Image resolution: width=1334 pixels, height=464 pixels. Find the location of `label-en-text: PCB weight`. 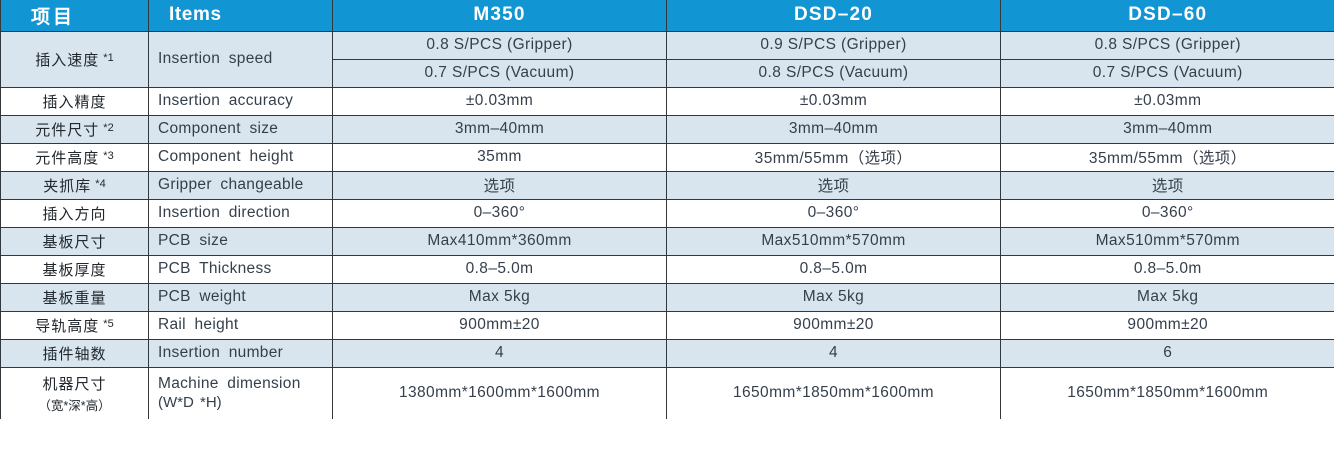

label-en-text: PCB weight is located at coordinates (202, 296).